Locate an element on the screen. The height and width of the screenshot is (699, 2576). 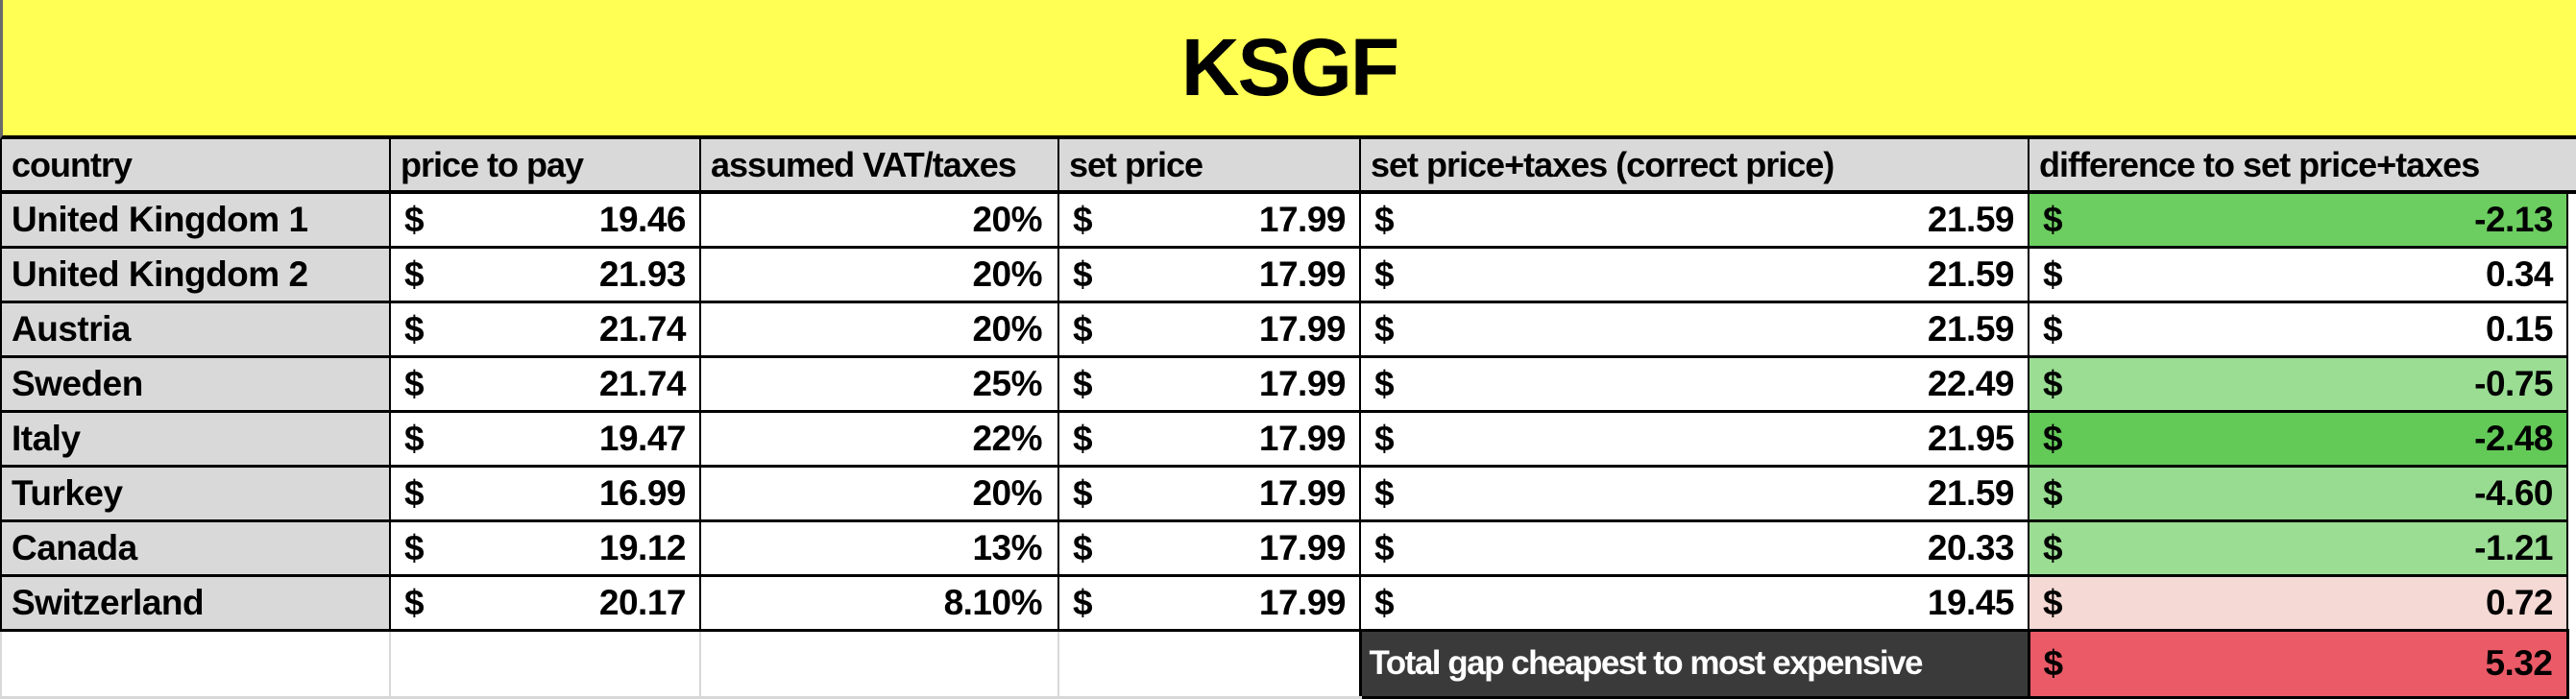
col-header-assumed-vat: assumed VAT/taxes is located at coordinates (879, 166).